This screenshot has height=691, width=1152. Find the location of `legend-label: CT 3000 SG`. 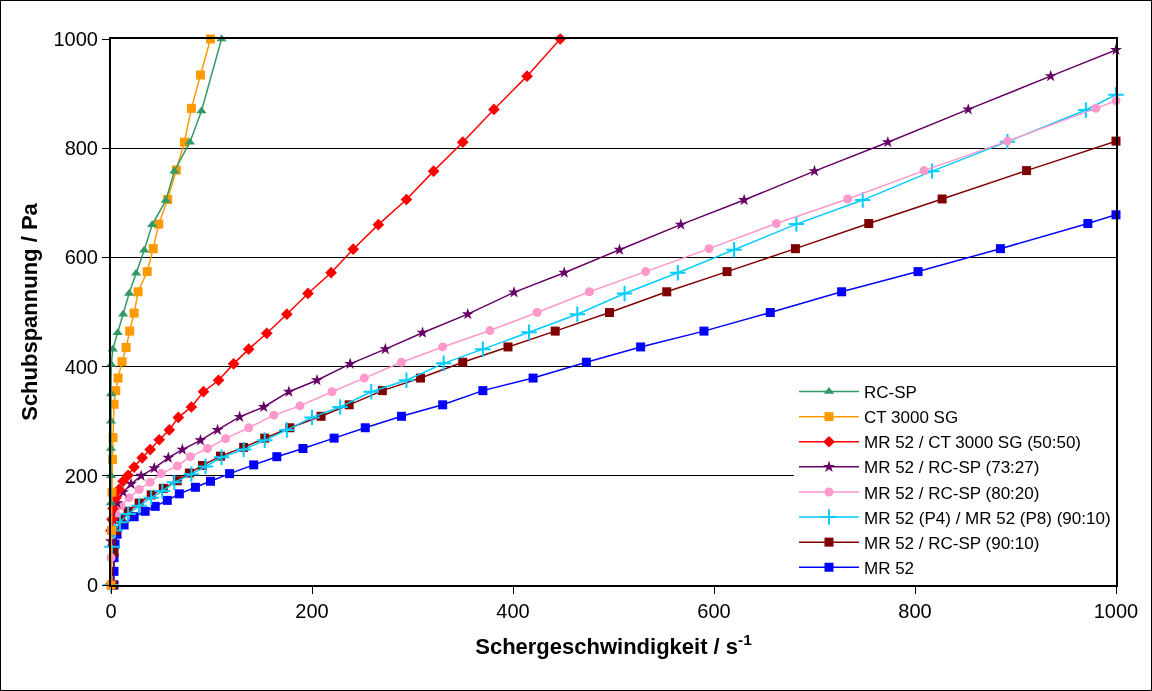

legend-label: CT 3000 SG is located at coordinates (911, 418).